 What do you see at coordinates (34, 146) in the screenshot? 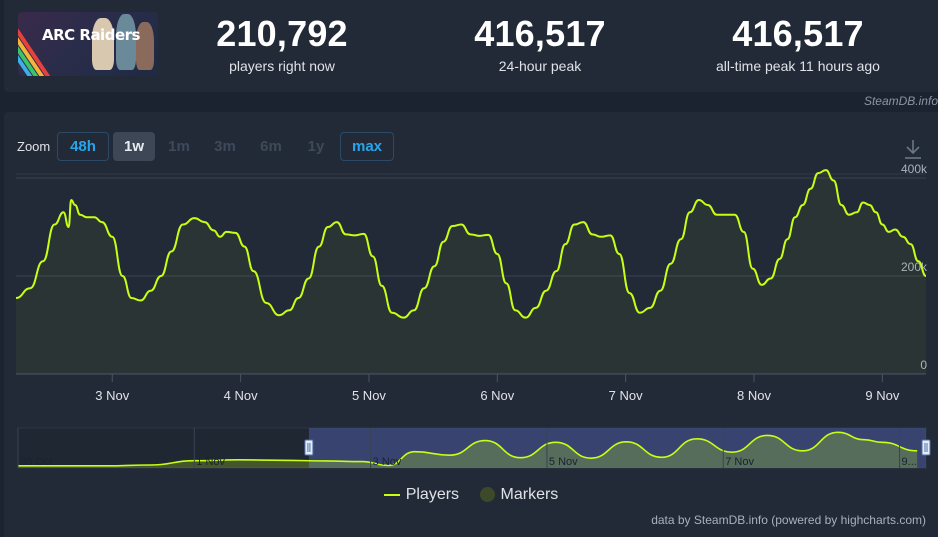
I see `zoom-label: Zoom` at bounding box center [34, 146].